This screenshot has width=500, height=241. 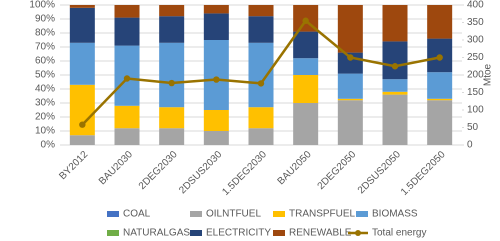 What do you see at coordinates (395, 214) in the screenshot?
I see `legend-label: BIOMASS` at bounding box center [395, 214].